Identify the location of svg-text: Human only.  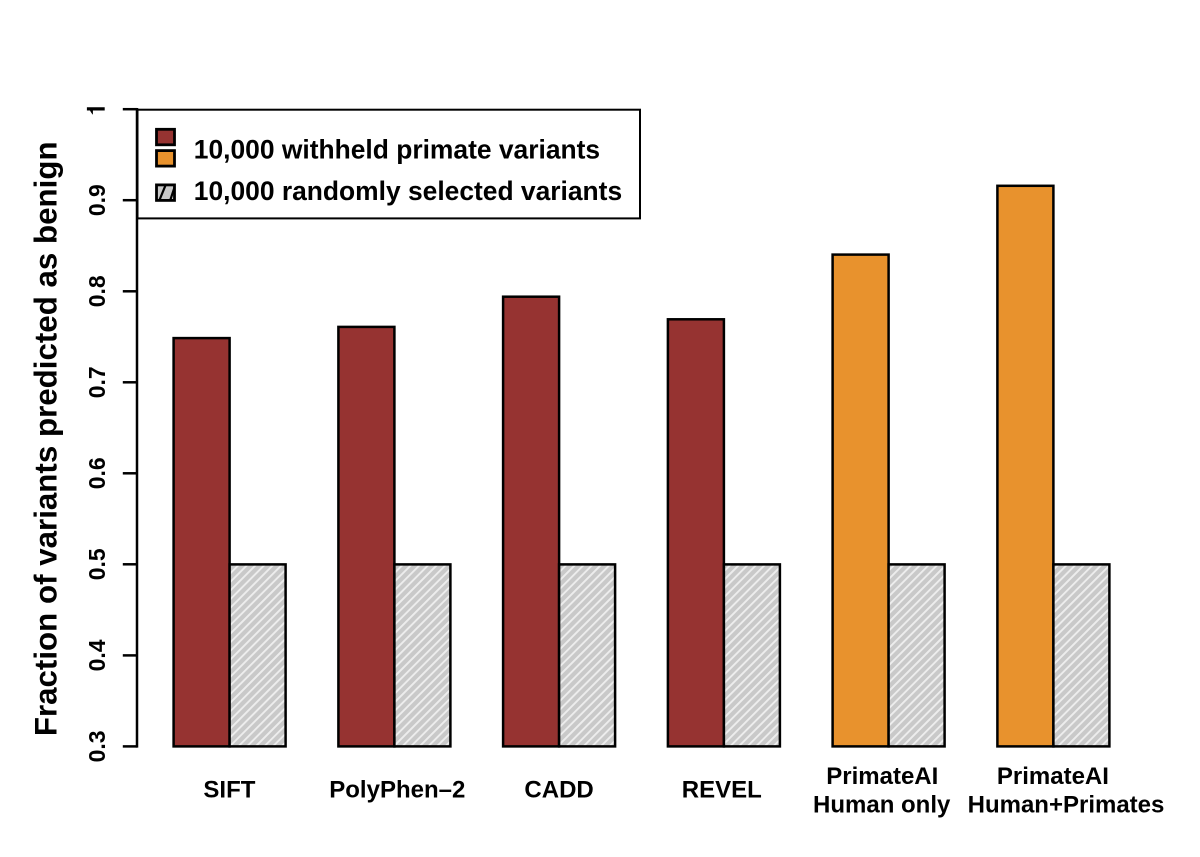
(882, 805).